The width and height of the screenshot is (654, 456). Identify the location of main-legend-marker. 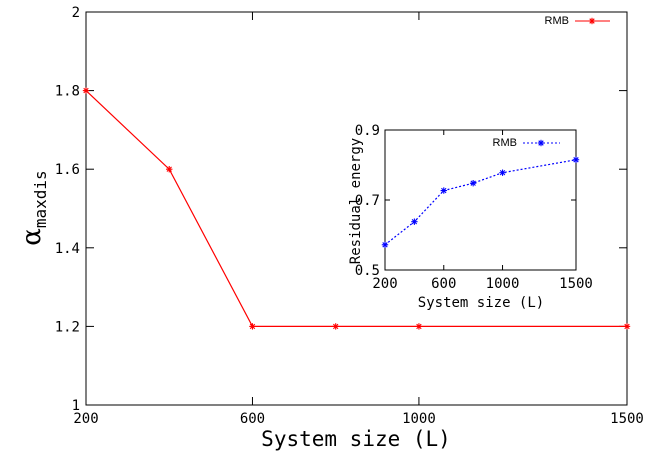
(592, 21).